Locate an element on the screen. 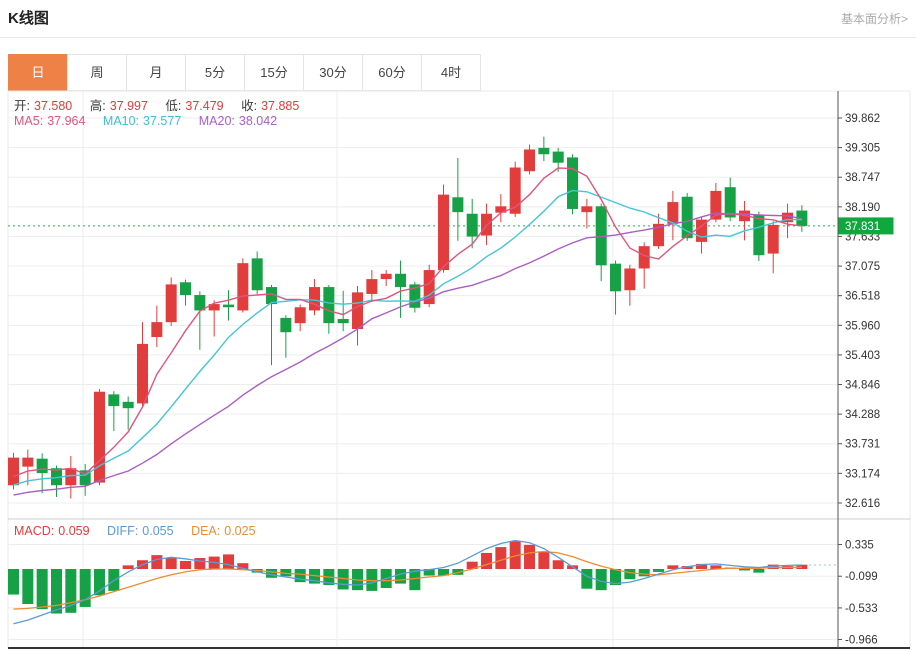  current-price-badge-value: 37.831 is located at coordinates (862, 227).